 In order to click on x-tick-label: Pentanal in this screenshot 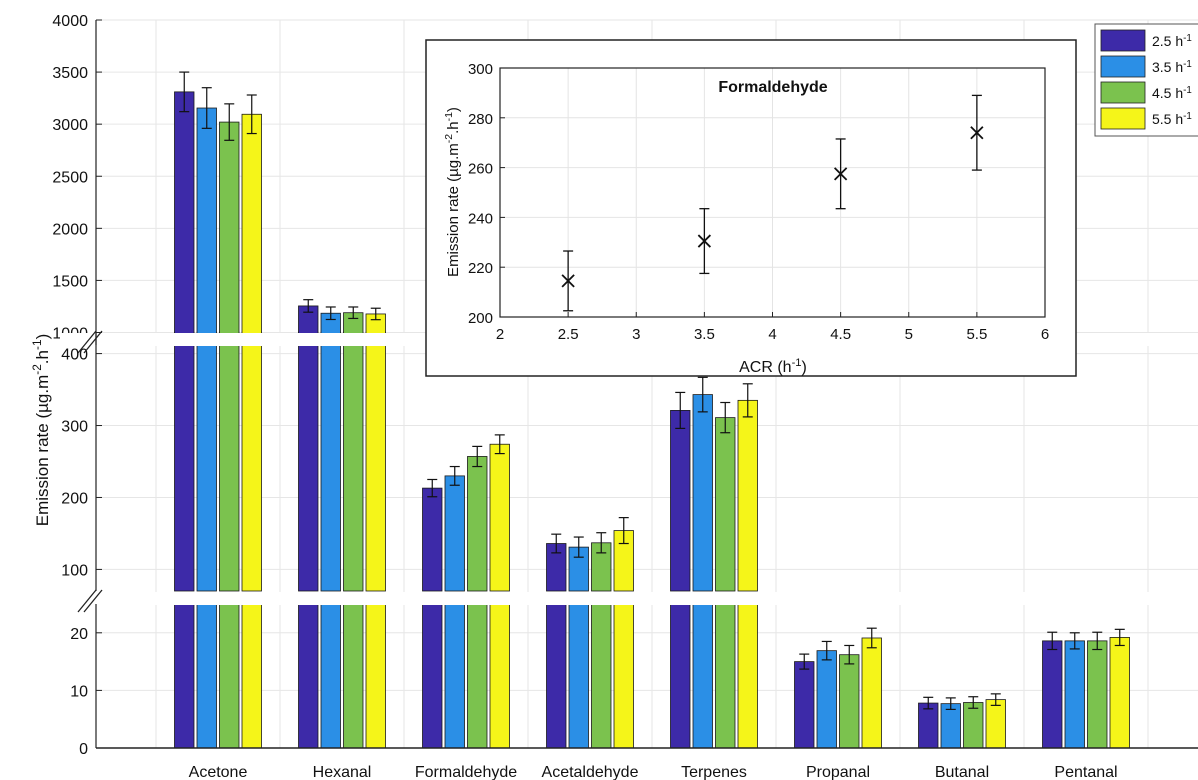, I will do `click(1085, 772)`.